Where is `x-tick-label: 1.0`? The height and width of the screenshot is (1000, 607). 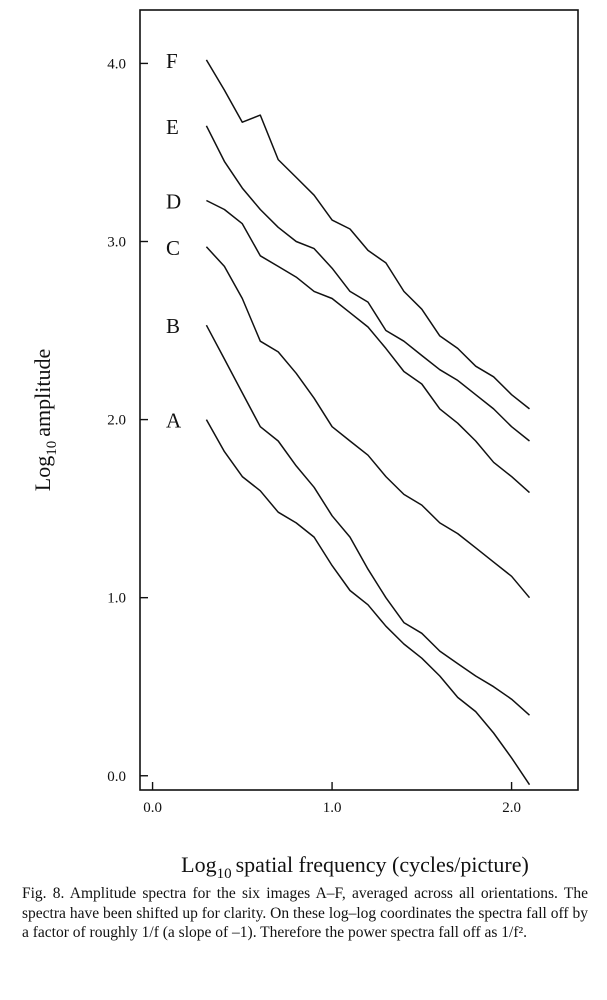
x-tick-label: 1.0 is located at coordinates (332, 808).